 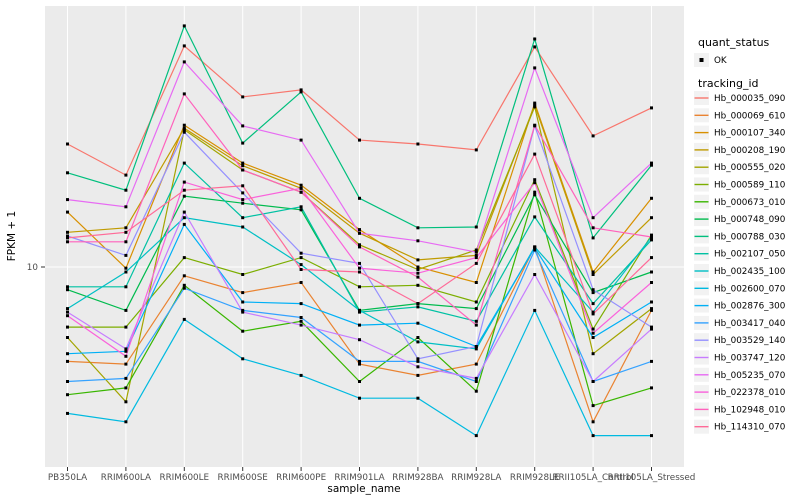 I want to click on x-tick-label: RRIM928LA, so click(x=476, y=478).